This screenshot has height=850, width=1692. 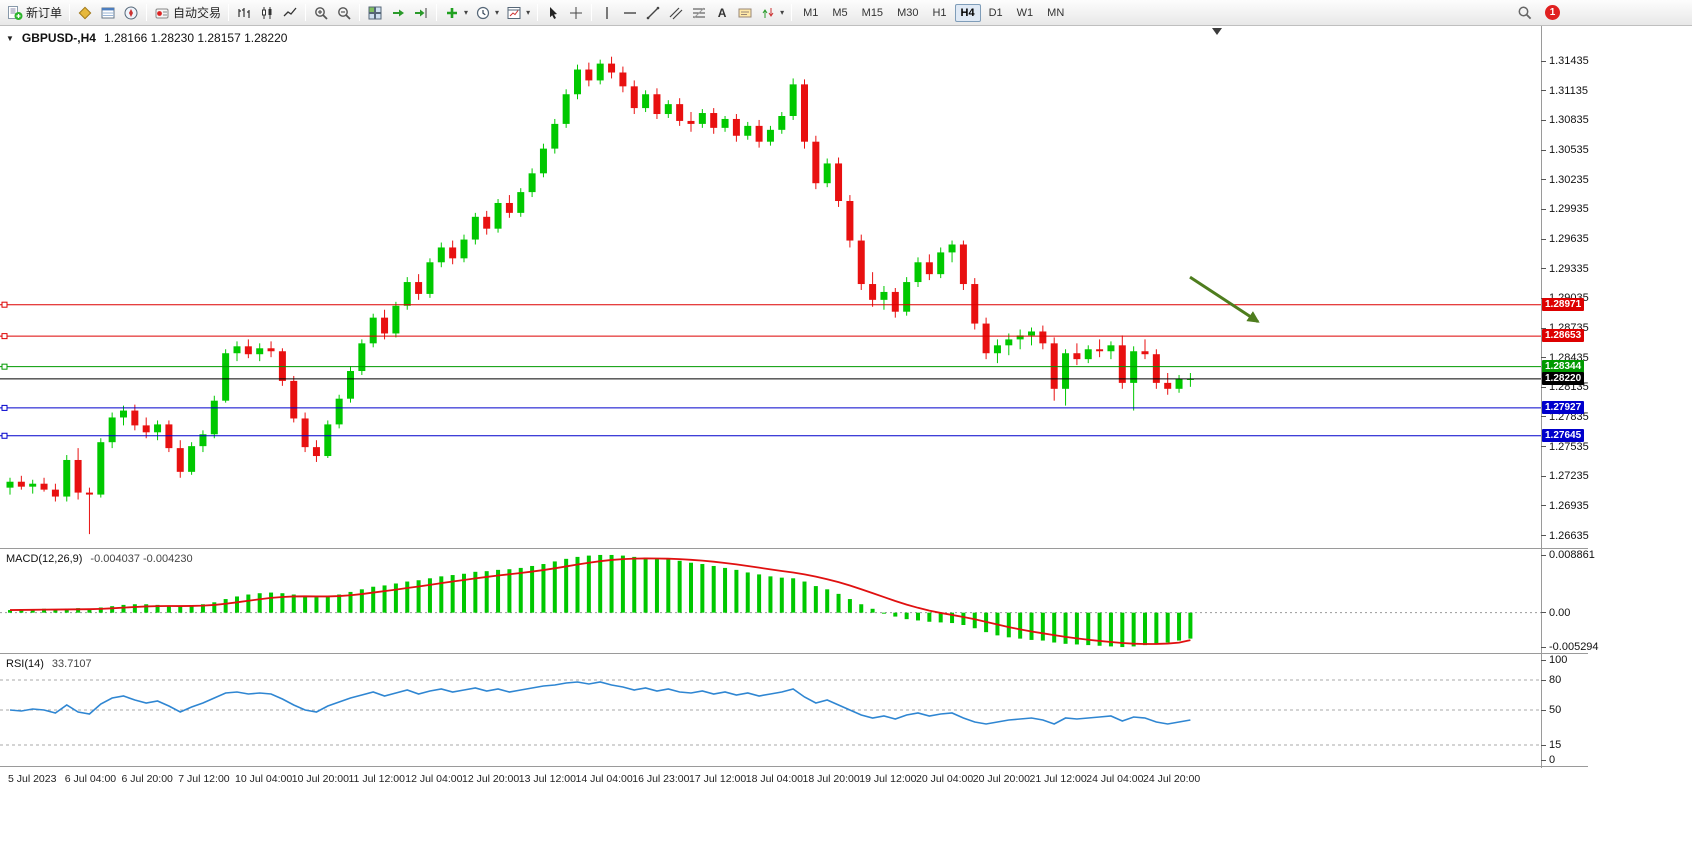 I want to click on timeframe-h4-button: H4, so click(x=967, y=12).